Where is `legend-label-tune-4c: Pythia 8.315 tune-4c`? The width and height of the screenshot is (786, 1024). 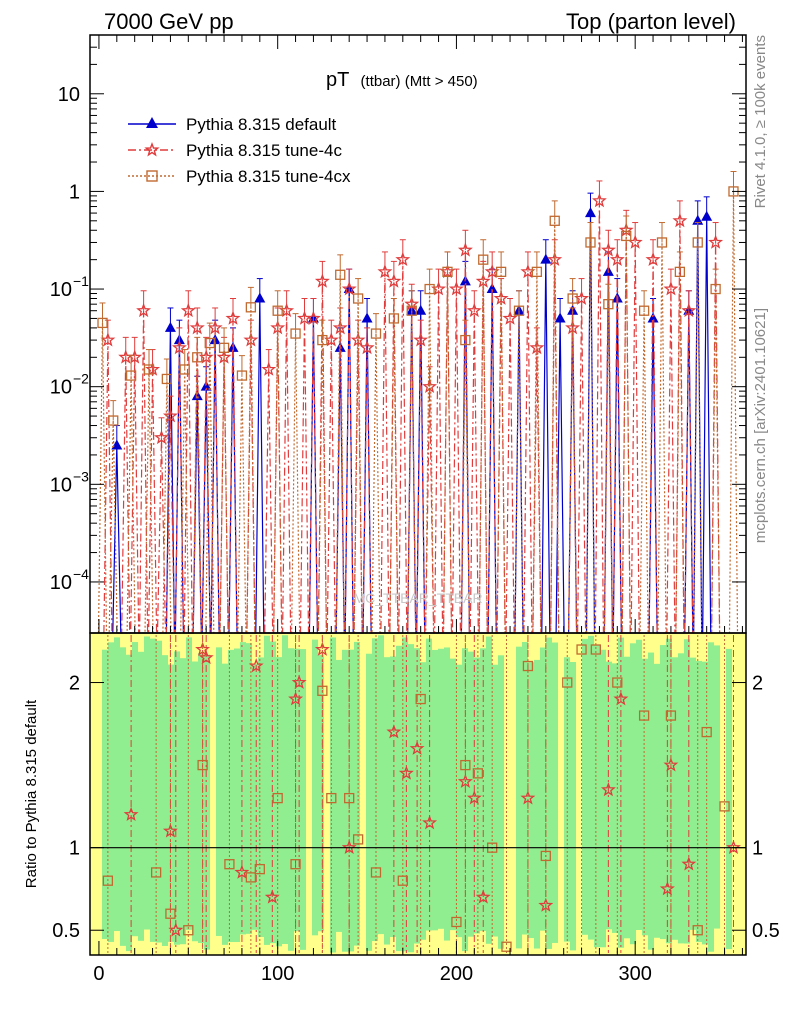
legend-label-tune-4c: Pythia 8.315 tune-4c is located at coordinates (264, 150).